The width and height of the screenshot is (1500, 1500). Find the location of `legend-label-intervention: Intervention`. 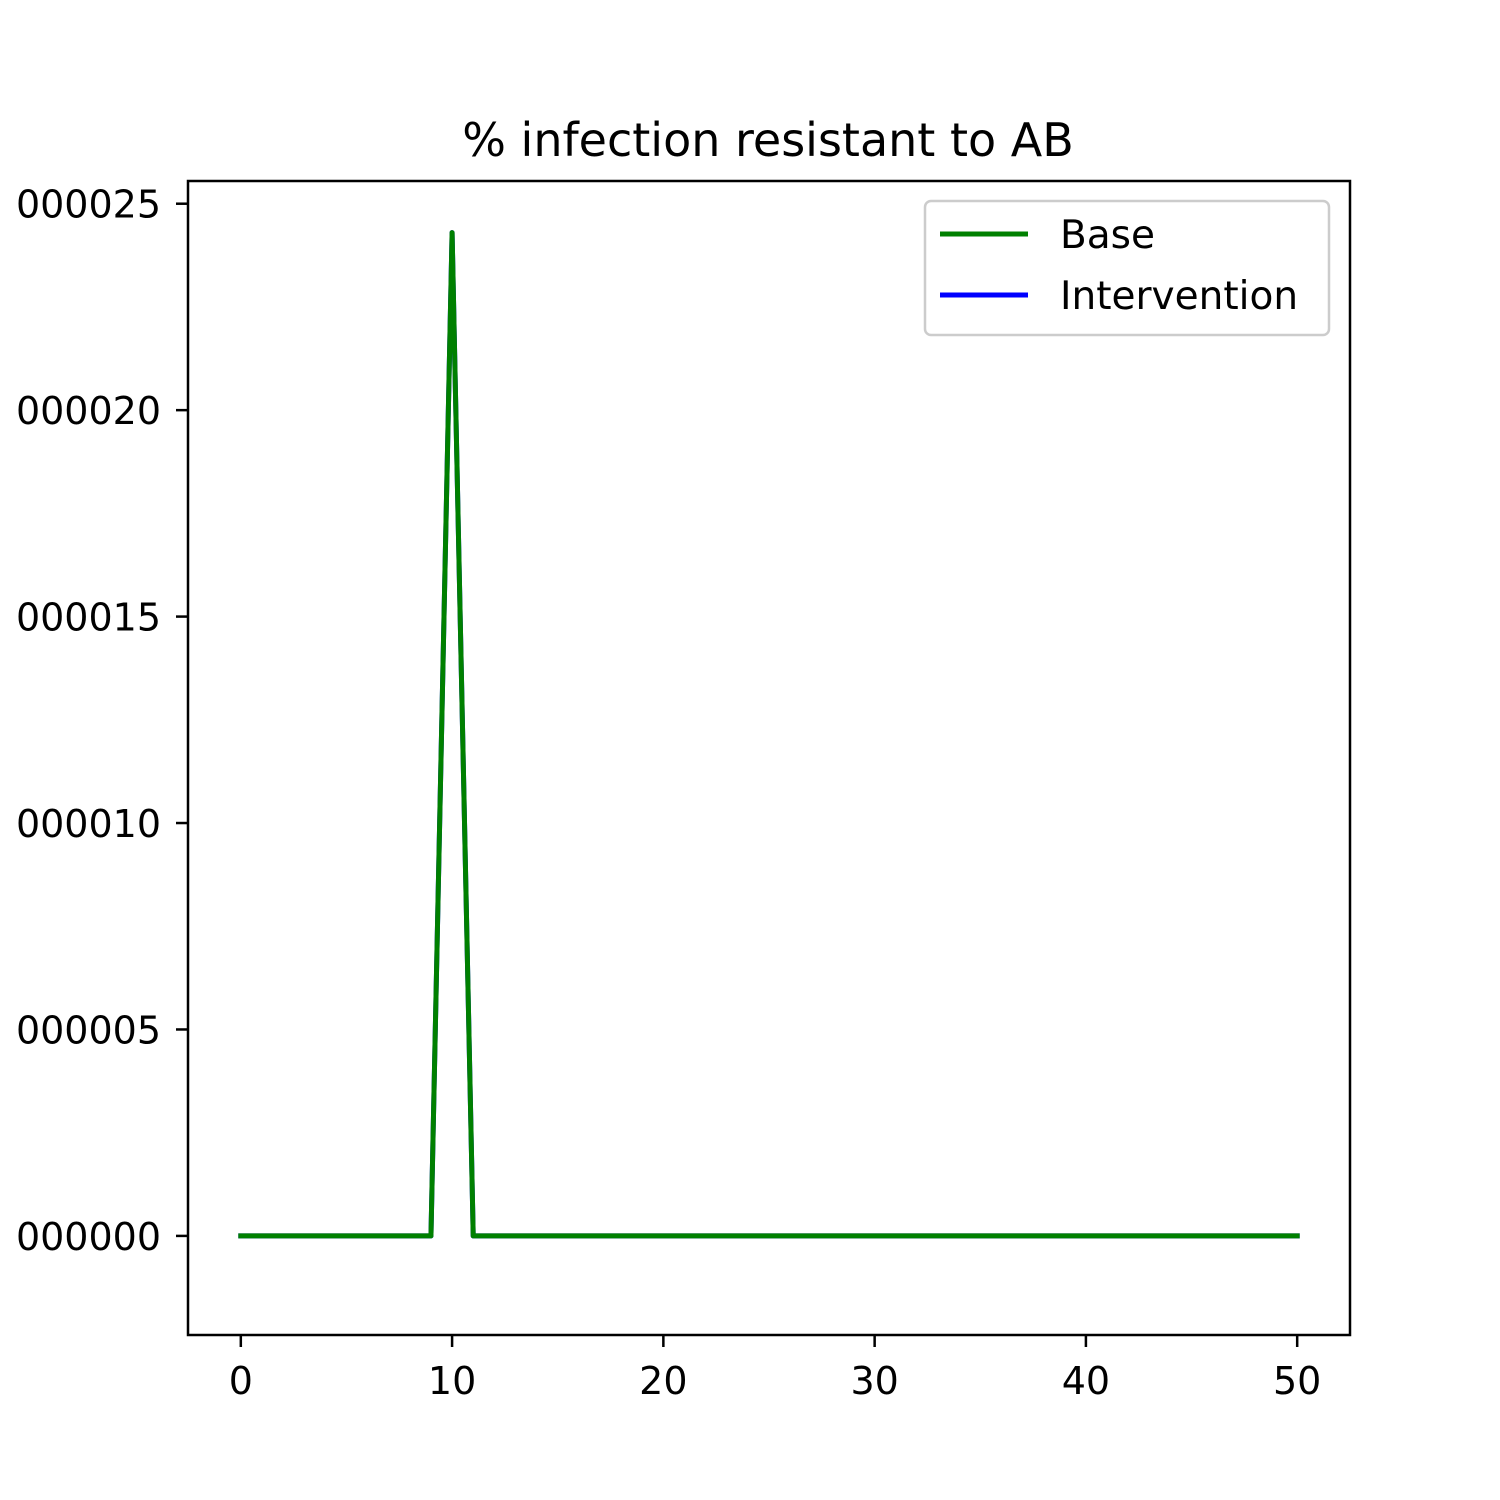

legend-label-intervention: Intervention is located at coordinates (1179, 296).